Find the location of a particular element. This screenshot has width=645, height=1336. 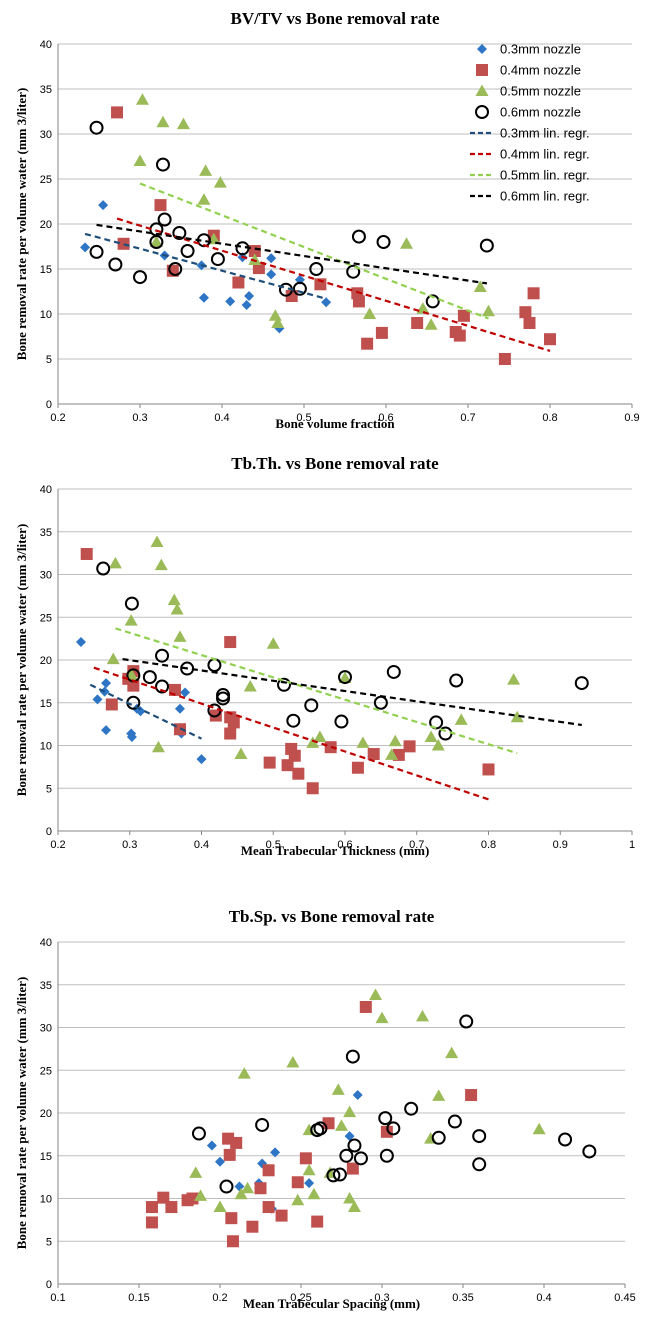

legend-label: 0.3mm nozzle is located at coordinates (540, 49).